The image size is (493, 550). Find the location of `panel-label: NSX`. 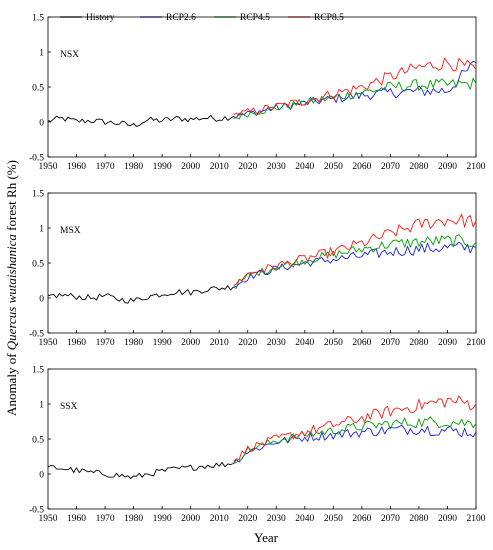

panel-label: NSX is located at coordinates (69, 55).